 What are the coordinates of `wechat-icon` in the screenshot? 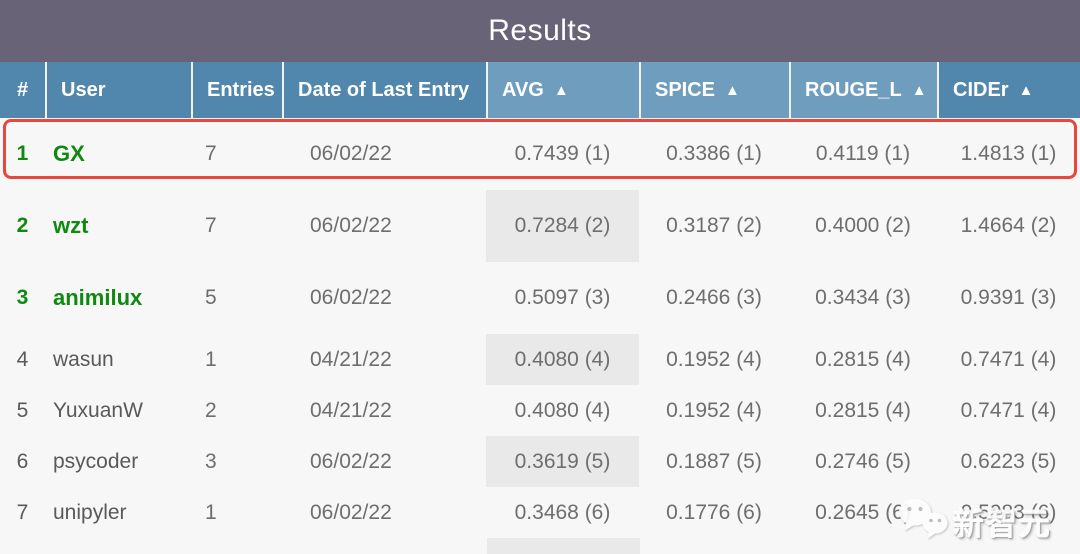 It's located at (923, 521).